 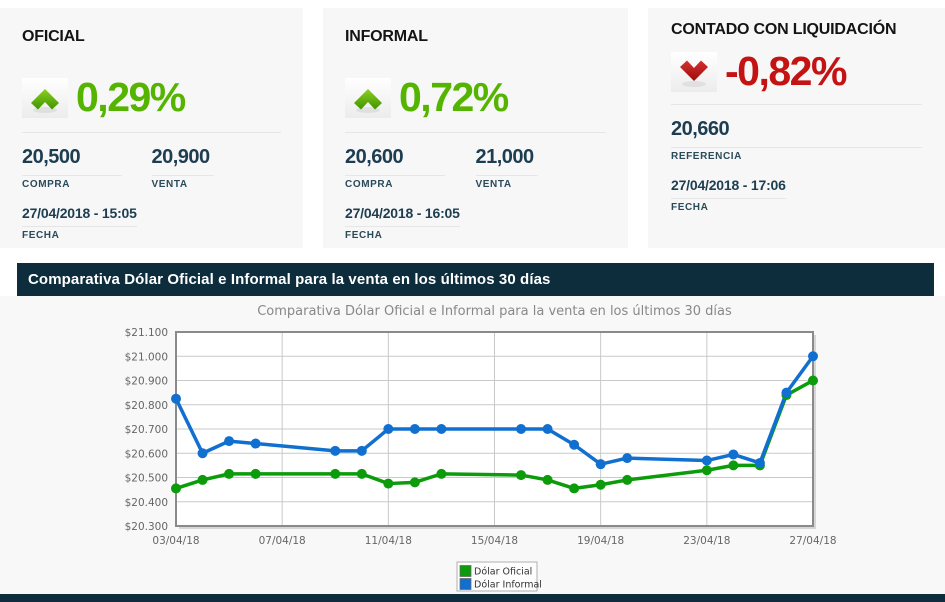 I want to click on quote-field: 20,500 COMPRA, so click(x=87, y=168).